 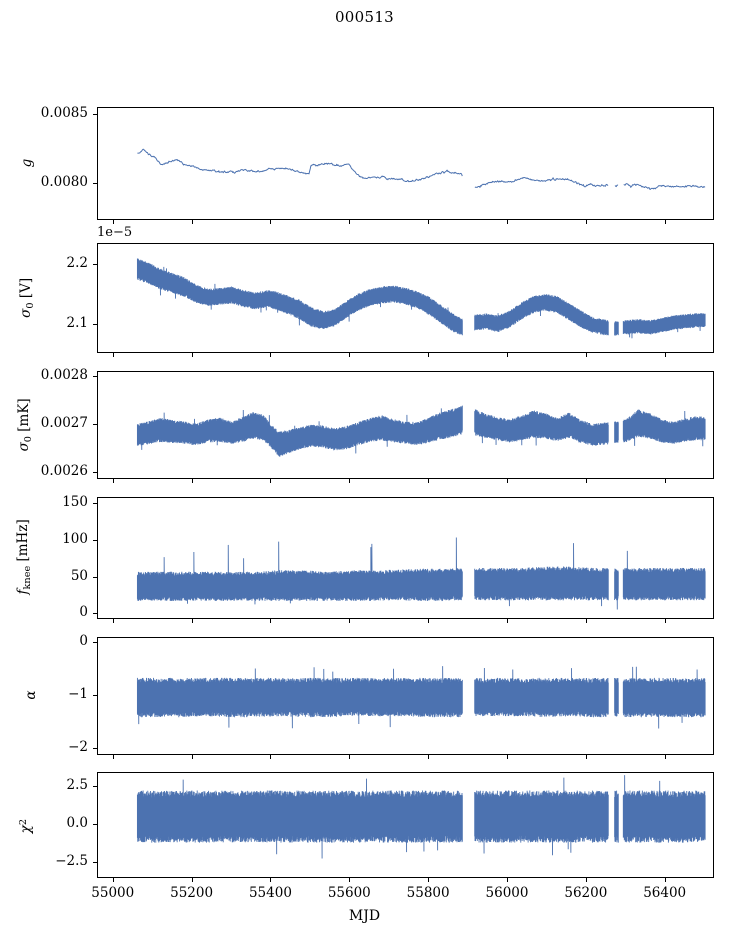 I want to click on plot-series-sigma0_V, so click(x=421, y=298).